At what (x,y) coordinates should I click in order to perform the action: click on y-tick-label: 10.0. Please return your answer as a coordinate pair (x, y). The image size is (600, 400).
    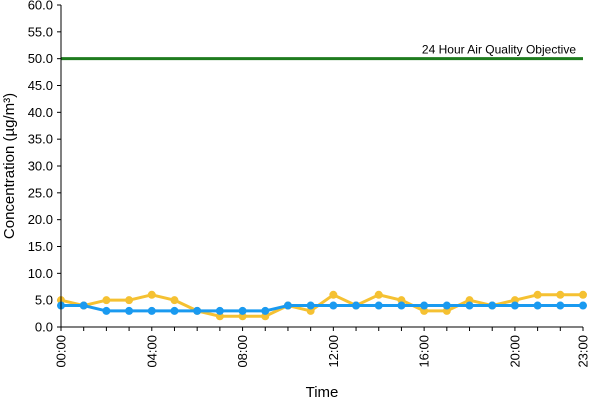
    Looking at the image, I should click on (40, 273).